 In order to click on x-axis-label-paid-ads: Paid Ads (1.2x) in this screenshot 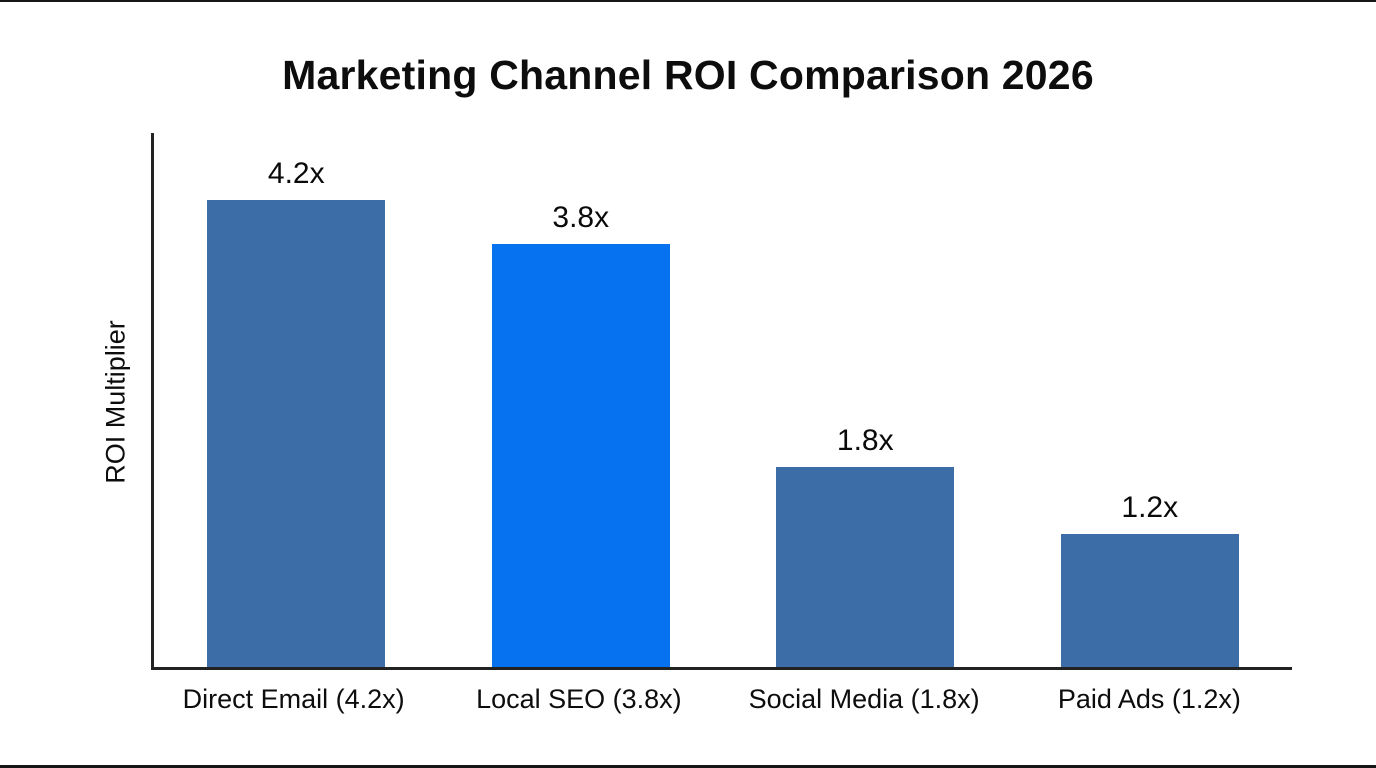, I will do `click(1149, 699)`.